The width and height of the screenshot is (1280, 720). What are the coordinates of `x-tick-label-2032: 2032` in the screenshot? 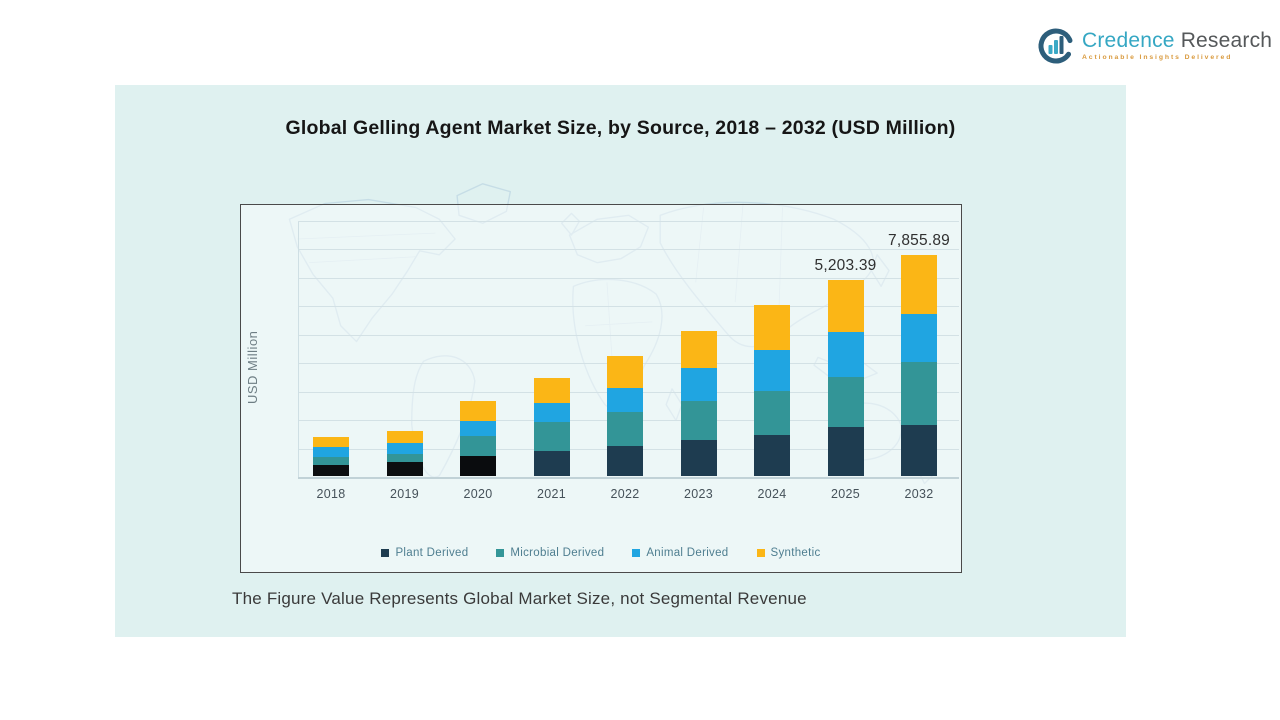 It's located at (919, 494).